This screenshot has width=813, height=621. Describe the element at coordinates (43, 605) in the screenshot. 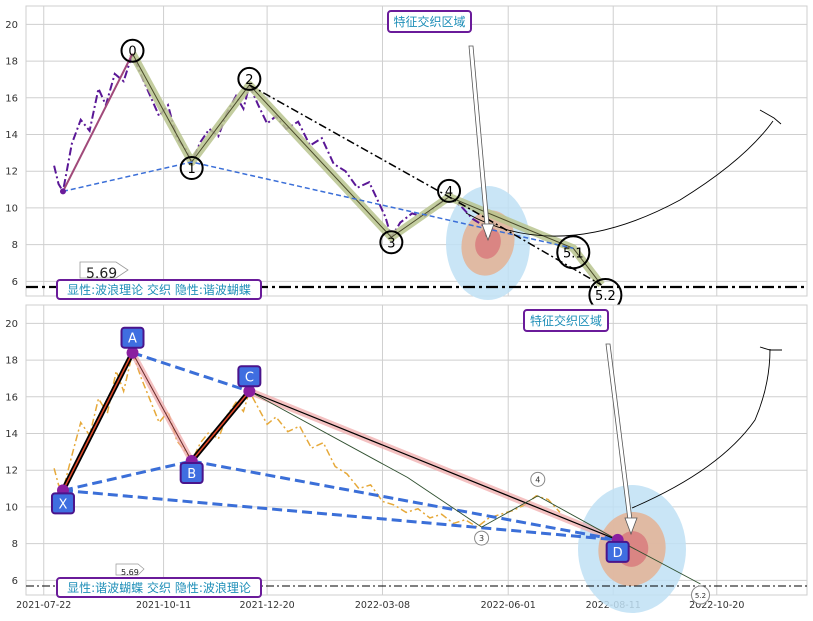

I see `x-tick-label: 2021-07-22` at that location.